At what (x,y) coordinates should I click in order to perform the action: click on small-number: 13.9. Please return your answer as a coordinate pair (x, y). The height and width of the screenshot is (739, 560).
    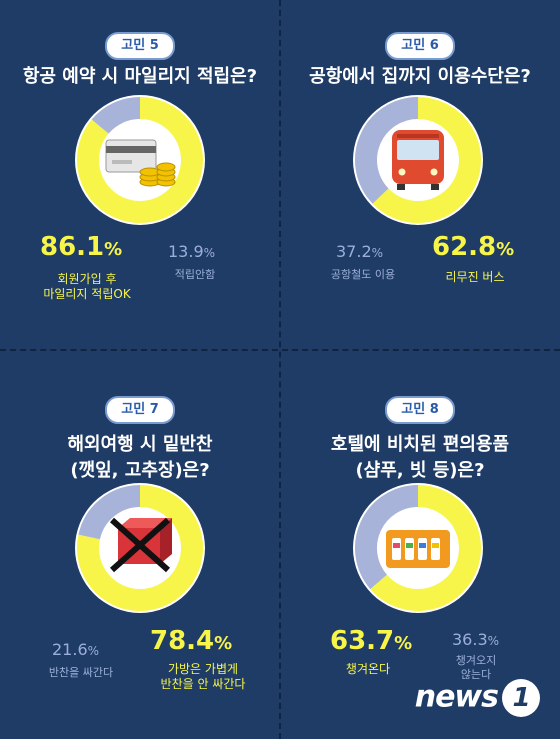
    Looking at the image, I should click on (186, 251).